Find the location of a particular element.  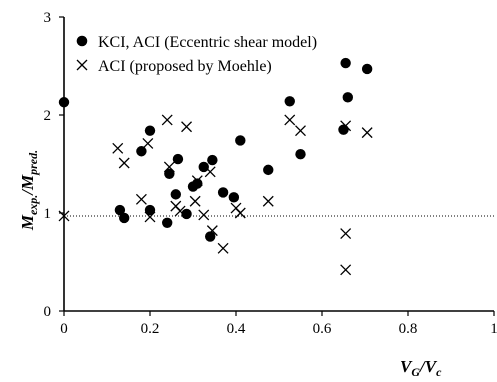

x-tick-label: 1 is located at coordinates (493, 329).